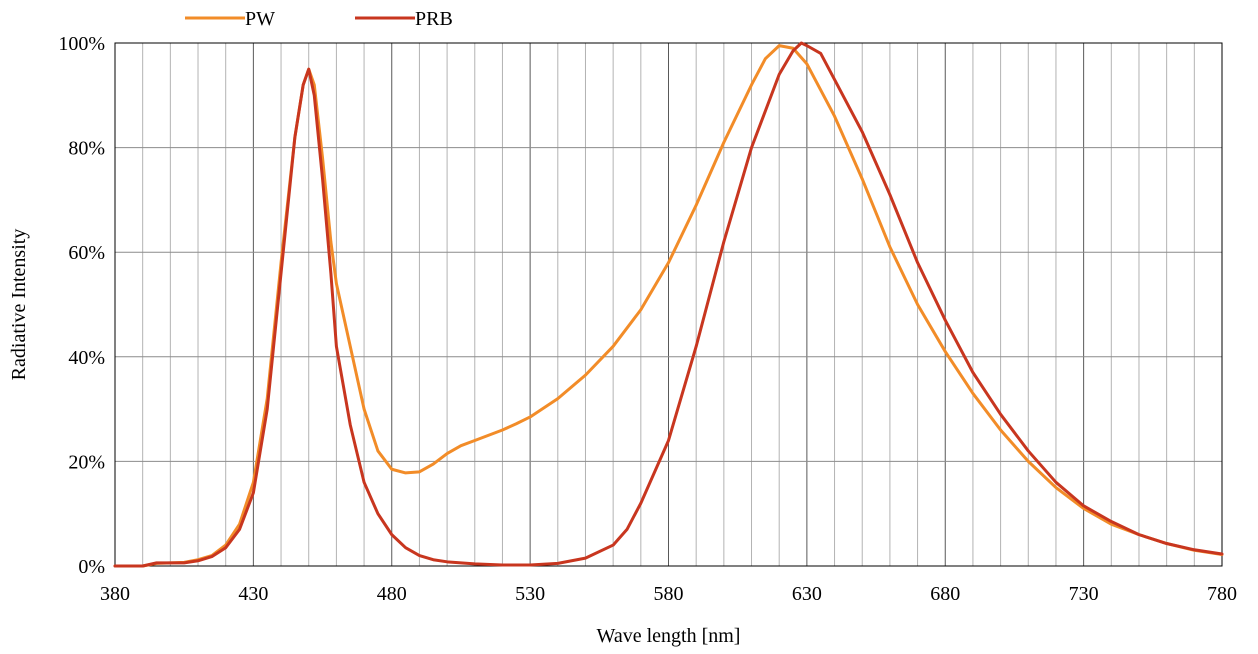 Image resolution: width=1258 pixels, height=654 pixels. I want to click on x-tick-label: 780, so click(1222, 594).